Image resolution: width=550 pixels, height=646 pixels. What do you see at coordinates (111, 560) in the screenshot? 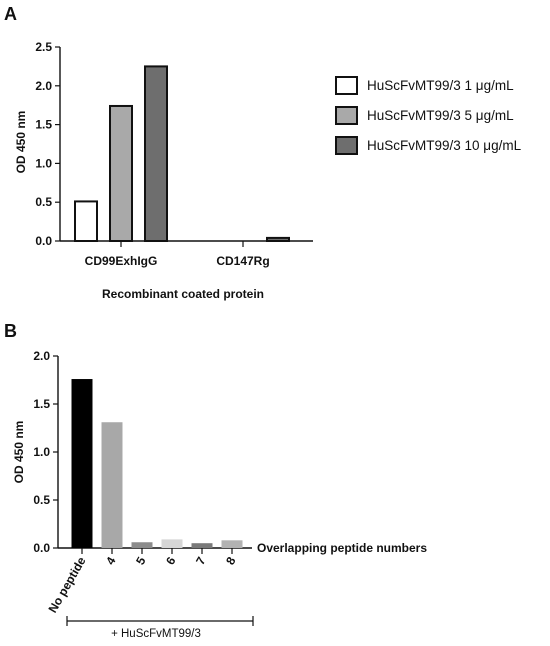
I see `panel-b-category-label: 4` at bounding box center [111, 560].